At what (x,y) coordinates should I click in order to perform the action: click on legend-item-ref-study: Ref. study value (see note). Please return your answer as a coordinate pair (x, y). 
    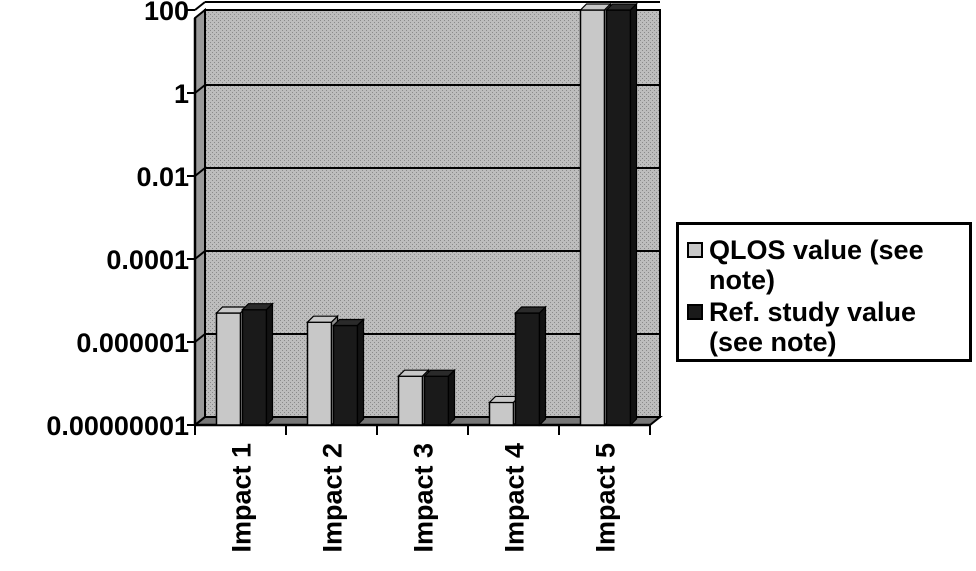
    Looking at the image, I should click on (825, 327).